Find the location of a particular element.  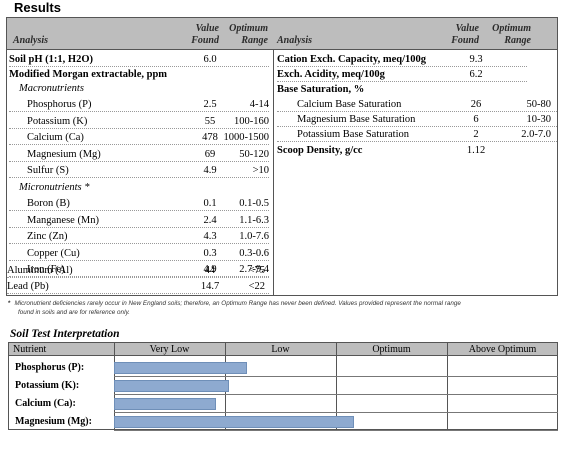

row-range: 0.3-0.6 is located at coordinates (254, 253).